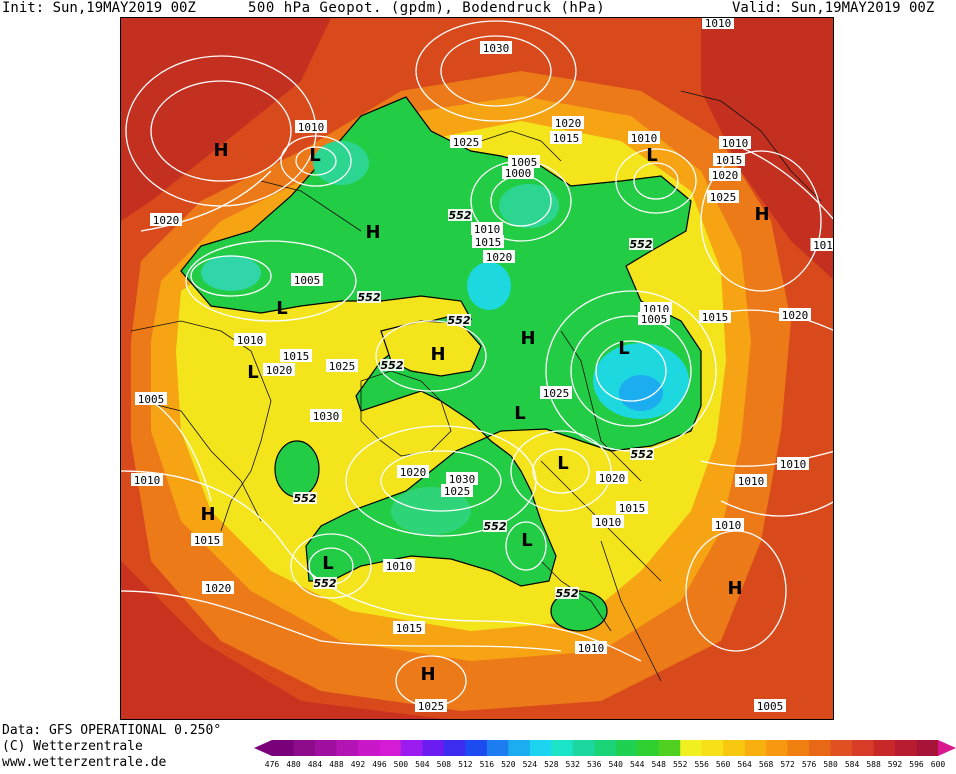 The image size is (956, 774). What do you see at coordinates (701, 764) in the screenshot?
I see `legend-tick-label: 556` at bounding box center [701, 764].